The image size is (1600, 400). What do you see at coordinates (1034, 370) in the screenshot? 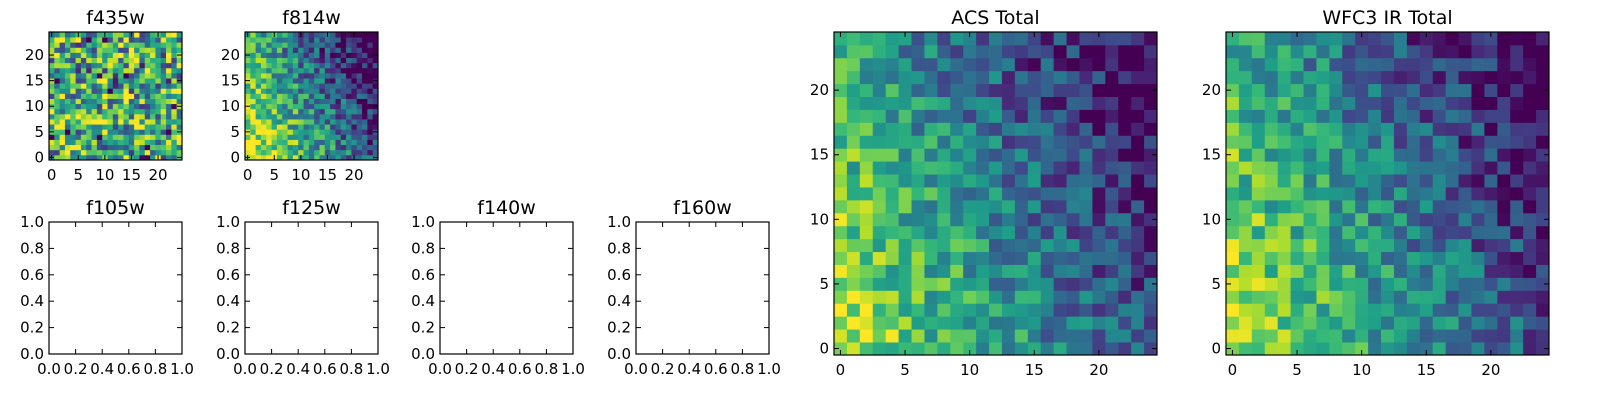
I see `x-tick-label: 15` at bounding box center [1034, 370].